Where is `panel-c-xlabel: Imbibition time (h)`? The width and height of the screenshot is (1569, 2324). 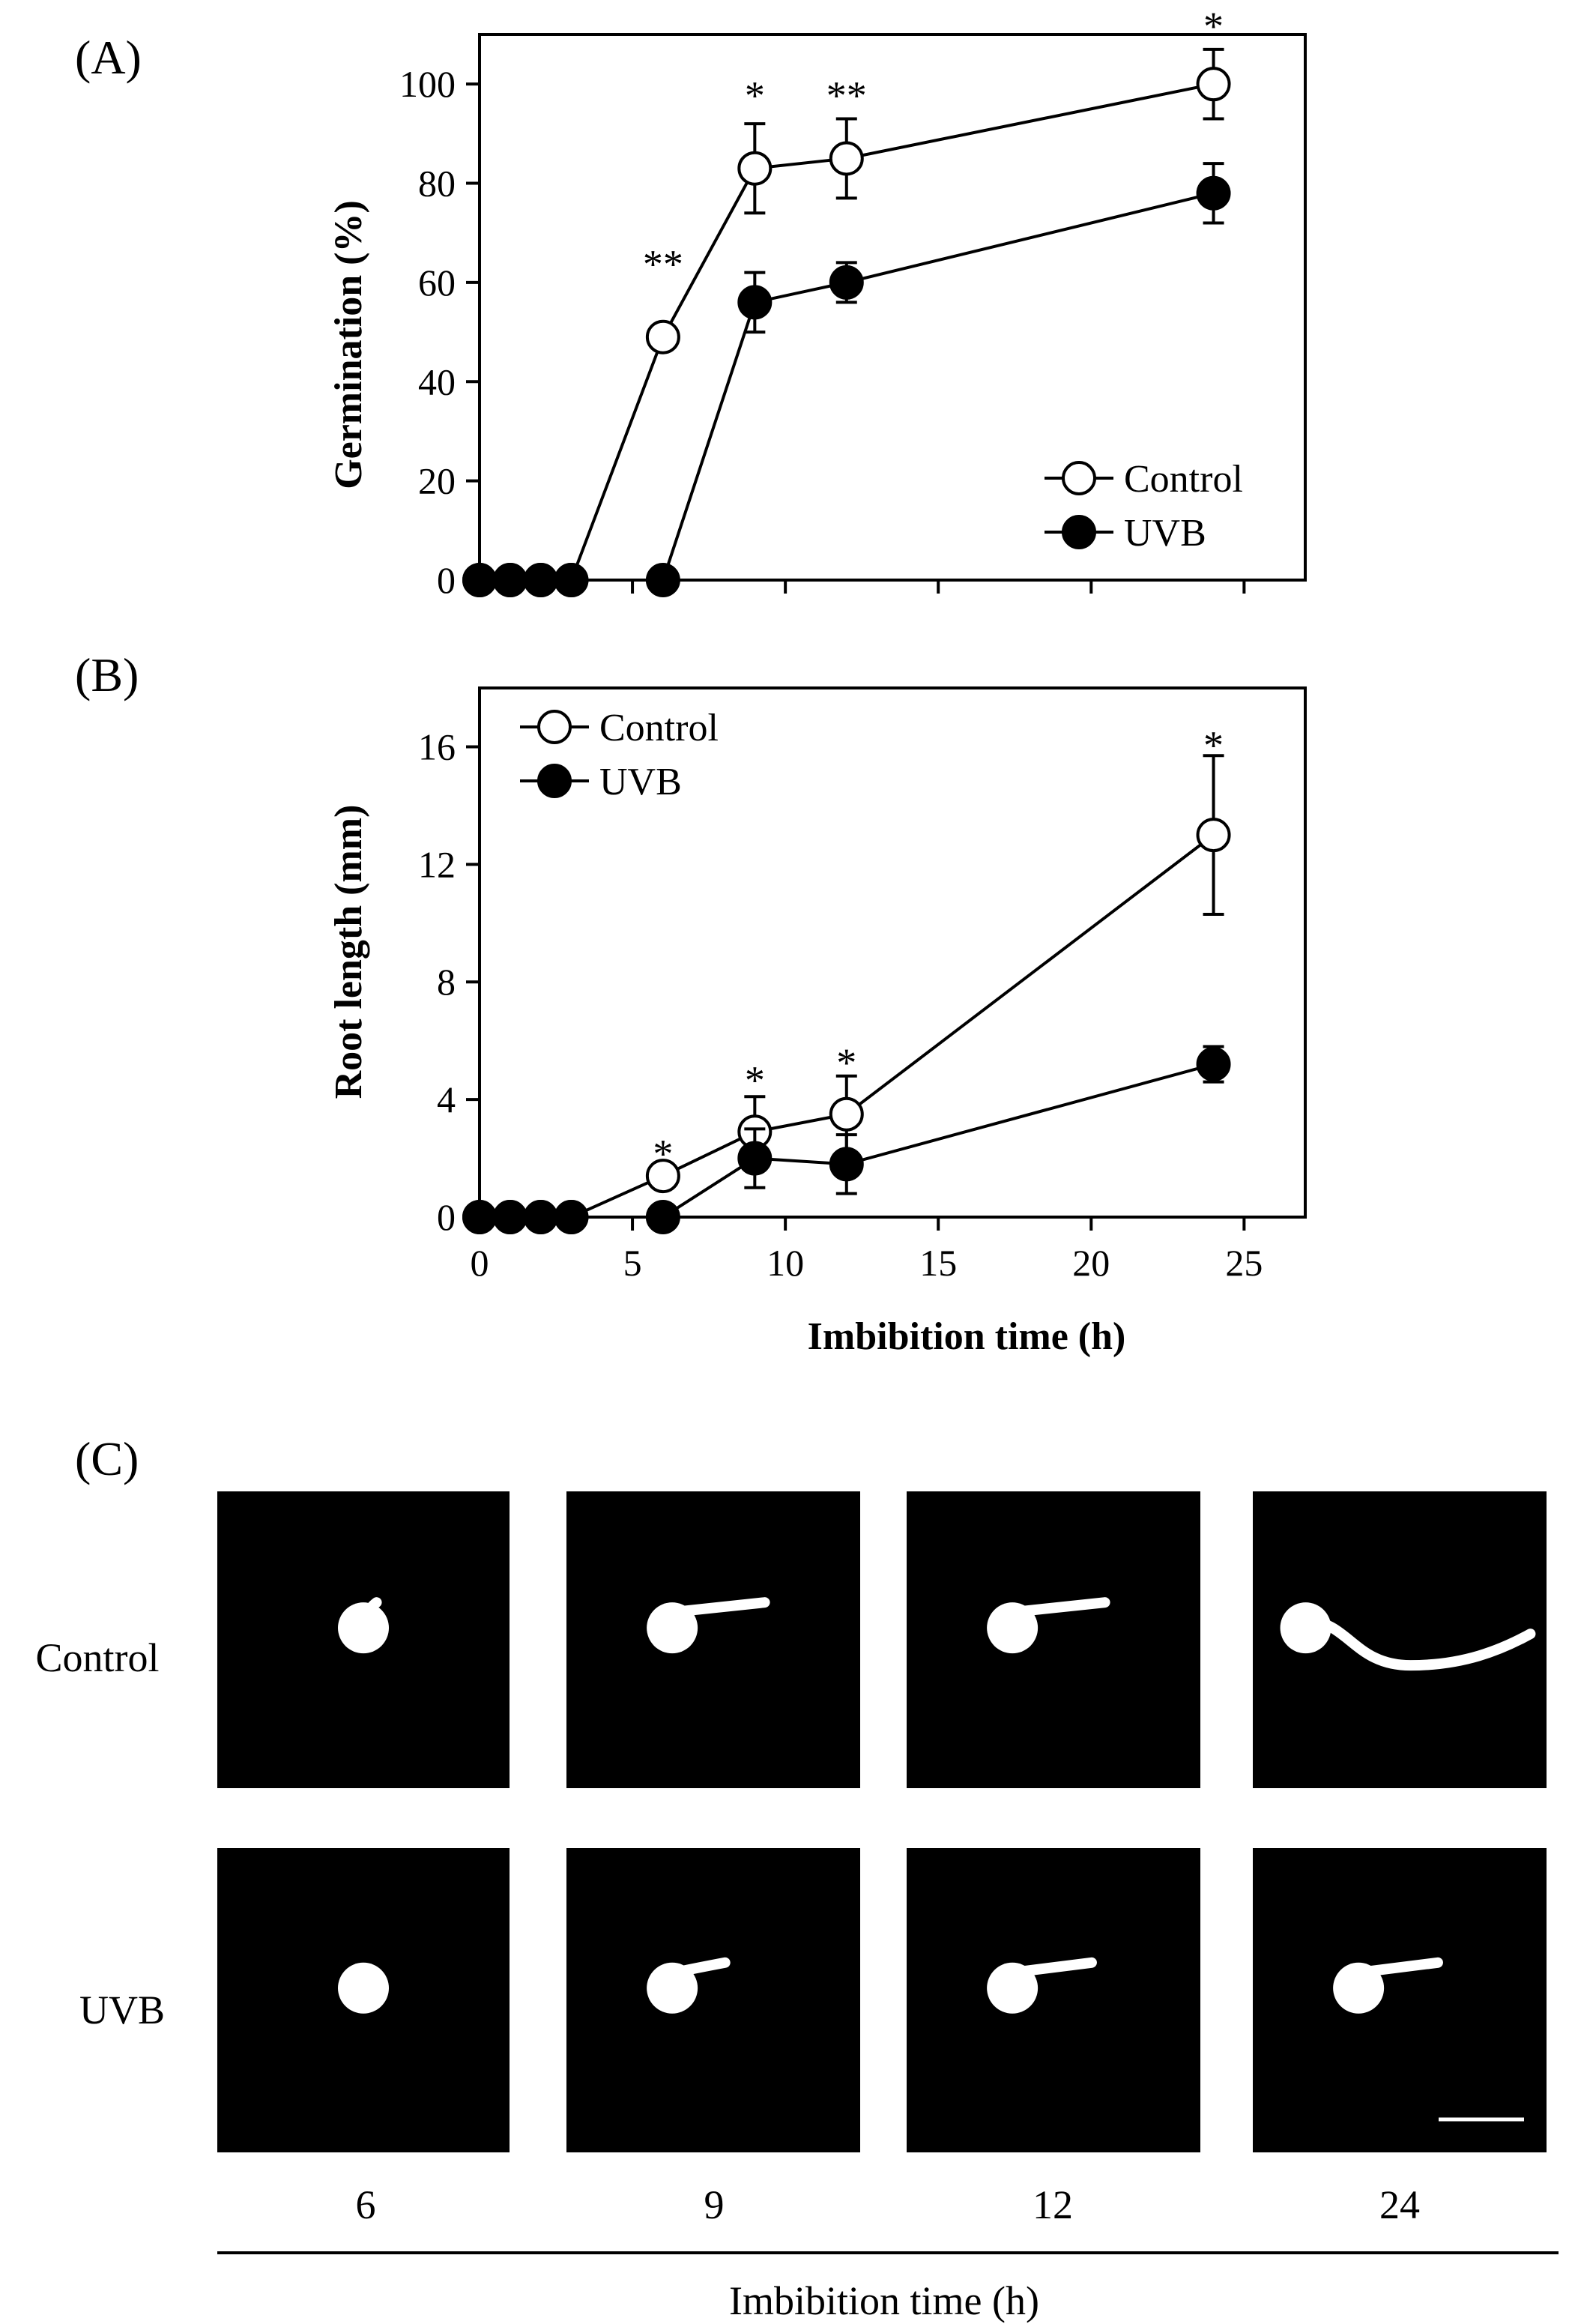
panel-c-xlabel: Imbibition time (h) is located at coordinates (884, 2300).